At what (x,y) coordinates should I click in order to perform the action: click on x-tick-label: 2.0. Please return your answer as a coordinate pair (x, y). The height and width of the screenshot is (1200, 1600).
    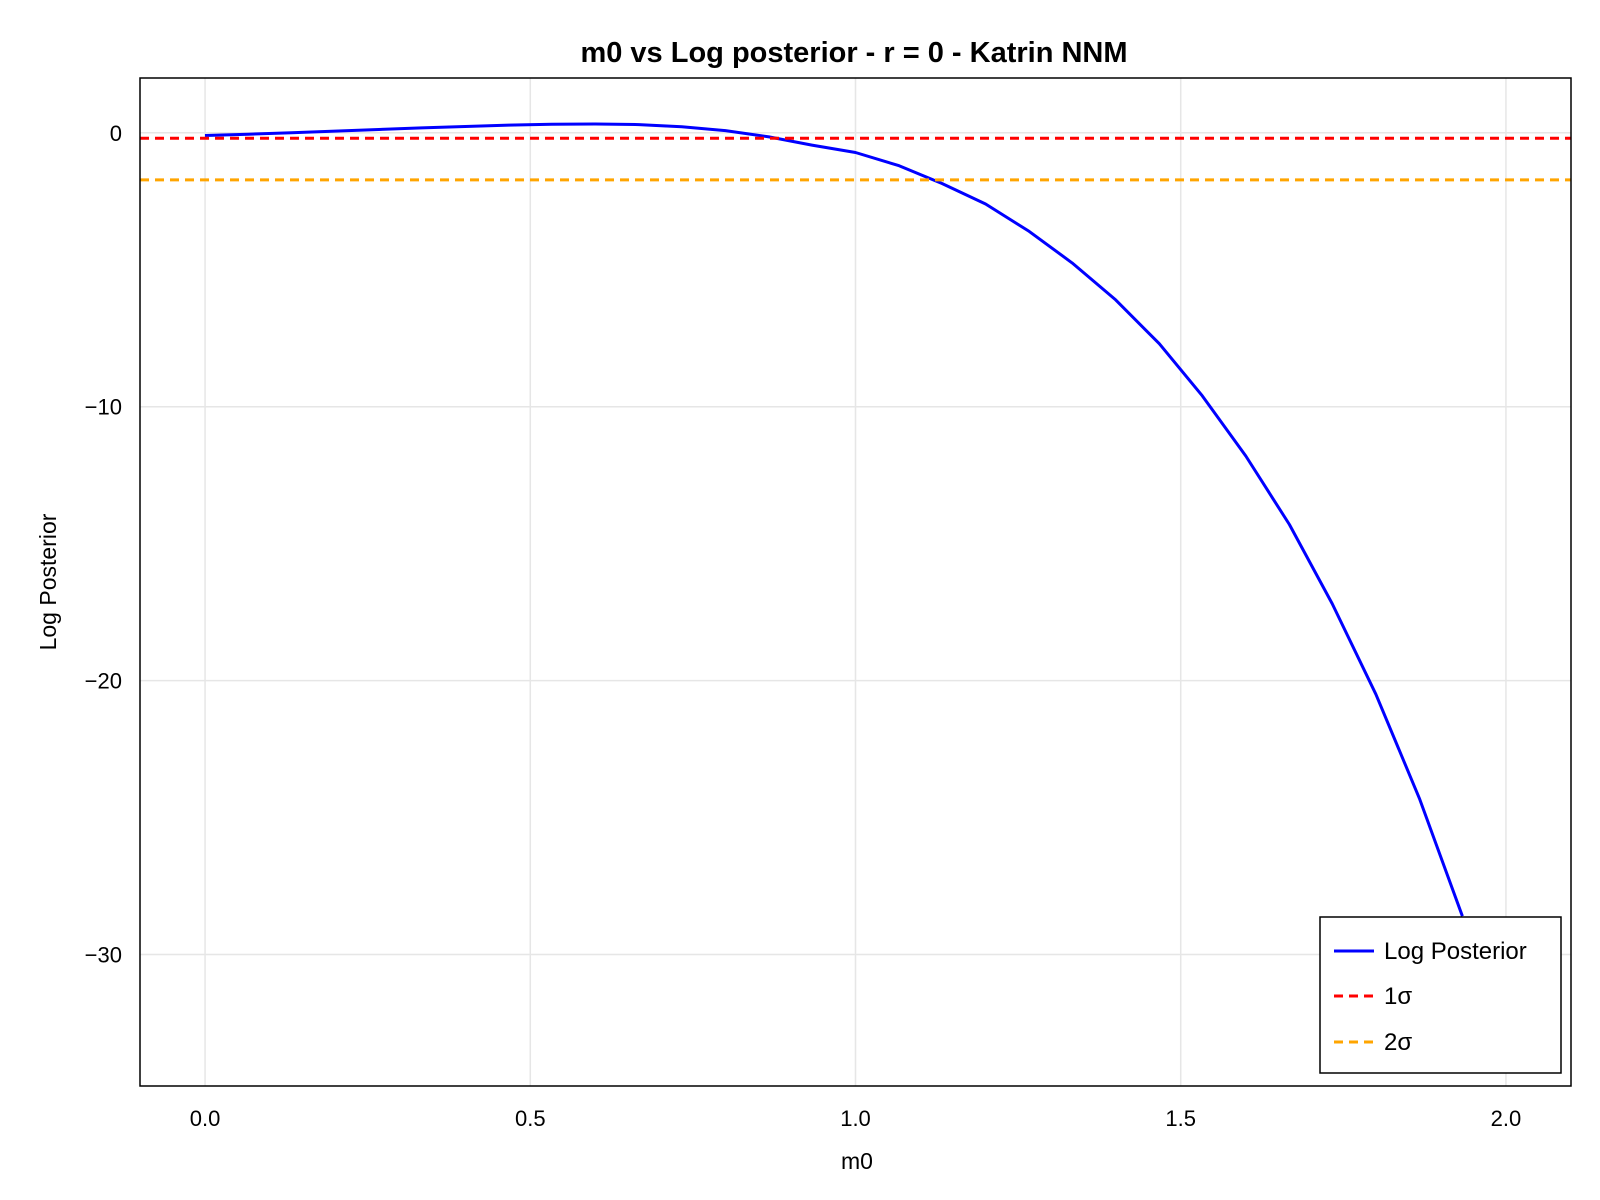
    Looking at the image, I should click on (1506, 1118).